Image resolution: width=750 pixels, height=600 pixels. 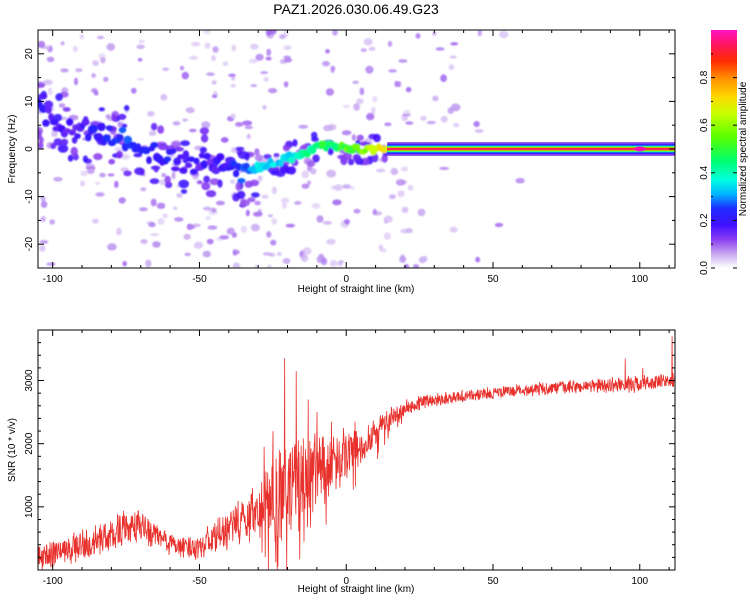 I want to click on colorbar-tick-label: 0.2, so click(x=704, y=220).